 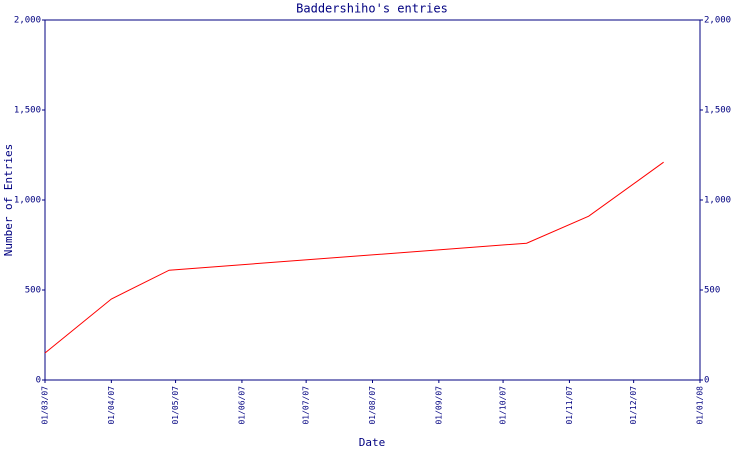 I want to click on y2-tick-label: 2,000, so click(x=717, y=21).